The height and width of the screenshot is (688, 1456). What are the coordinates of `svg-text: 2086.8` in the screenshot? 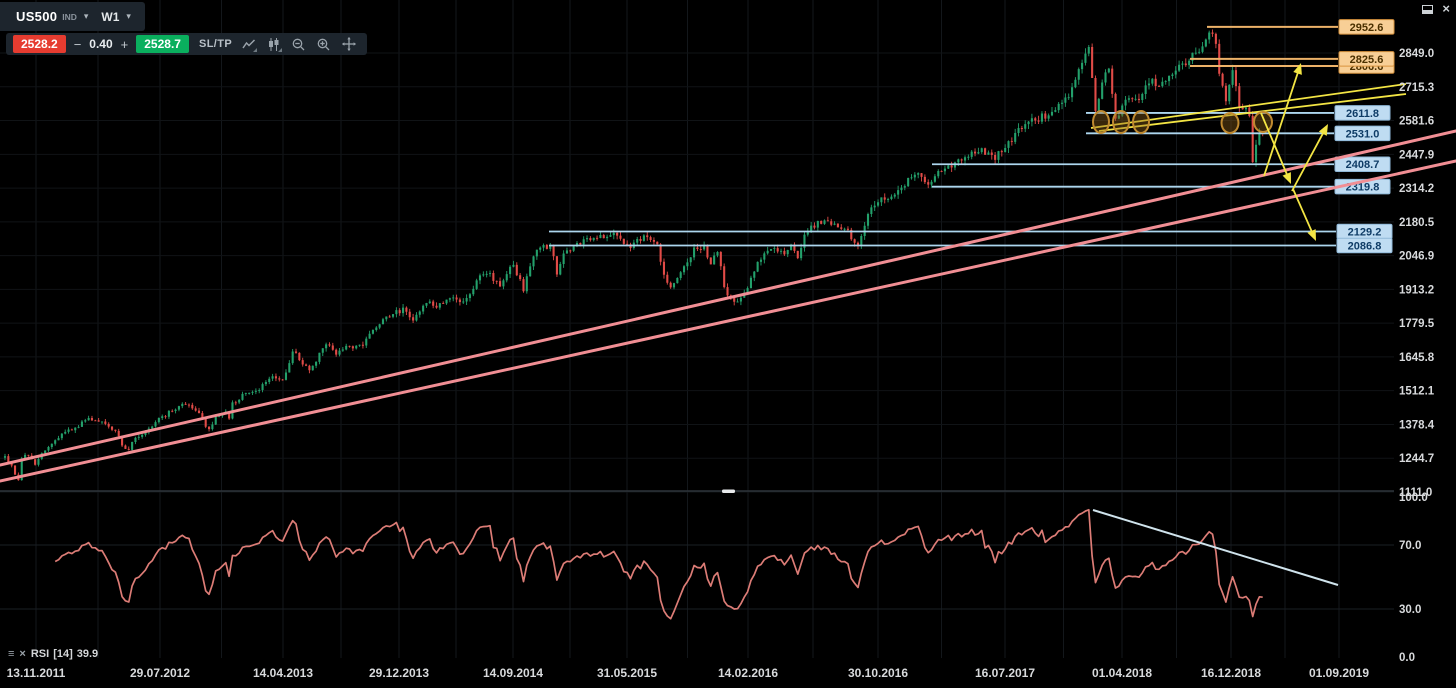 It's located at (1365, 247).